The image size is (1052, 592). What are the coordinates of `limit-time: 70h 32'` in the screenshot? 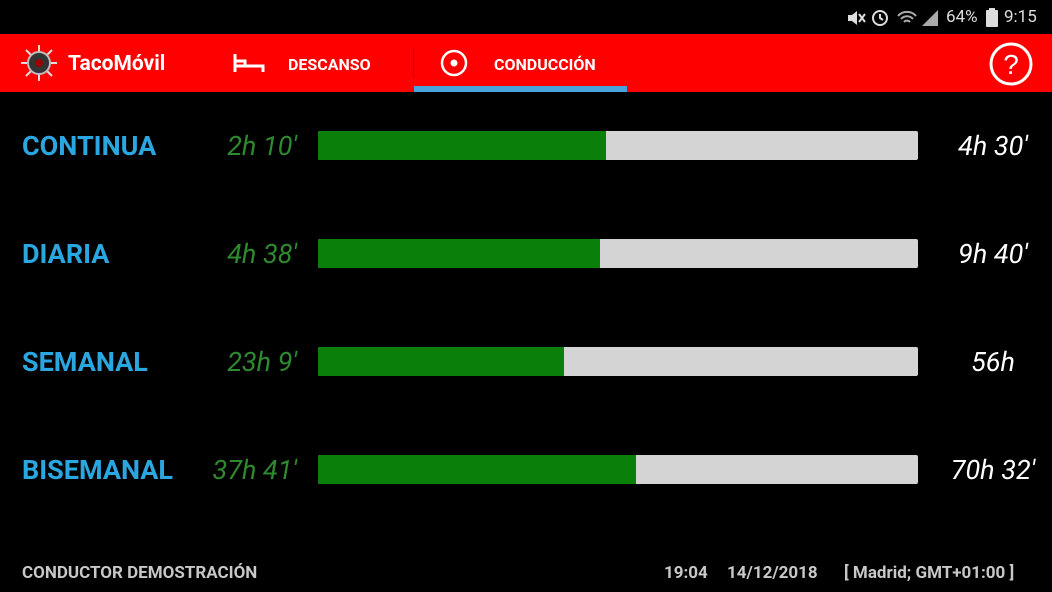 It's located at (993, 470).